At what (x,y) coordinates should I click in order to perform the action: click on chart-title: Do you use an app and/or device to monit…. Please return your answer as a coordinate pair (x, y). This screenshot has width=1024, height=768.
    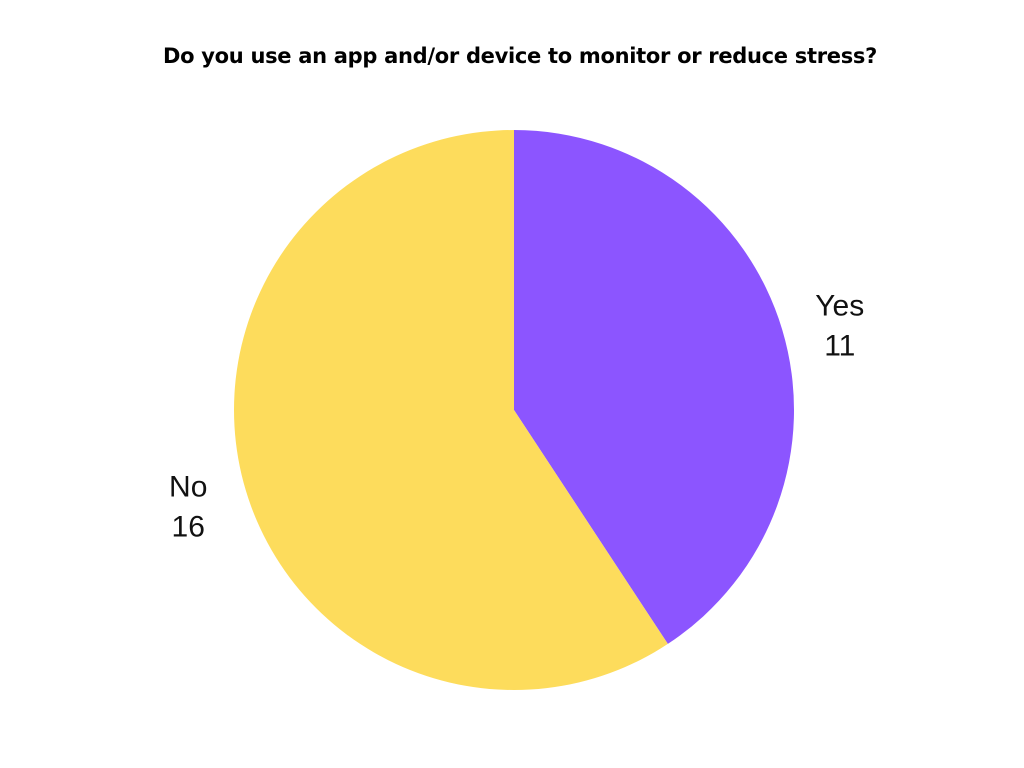
    Looking at the image, I should click on (520, 56).